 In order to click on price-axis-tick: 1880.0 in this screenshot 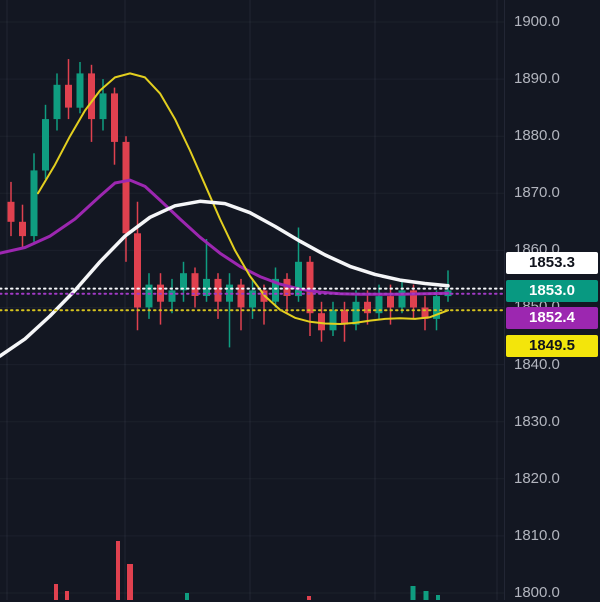, I will do `click(537, 135)`.